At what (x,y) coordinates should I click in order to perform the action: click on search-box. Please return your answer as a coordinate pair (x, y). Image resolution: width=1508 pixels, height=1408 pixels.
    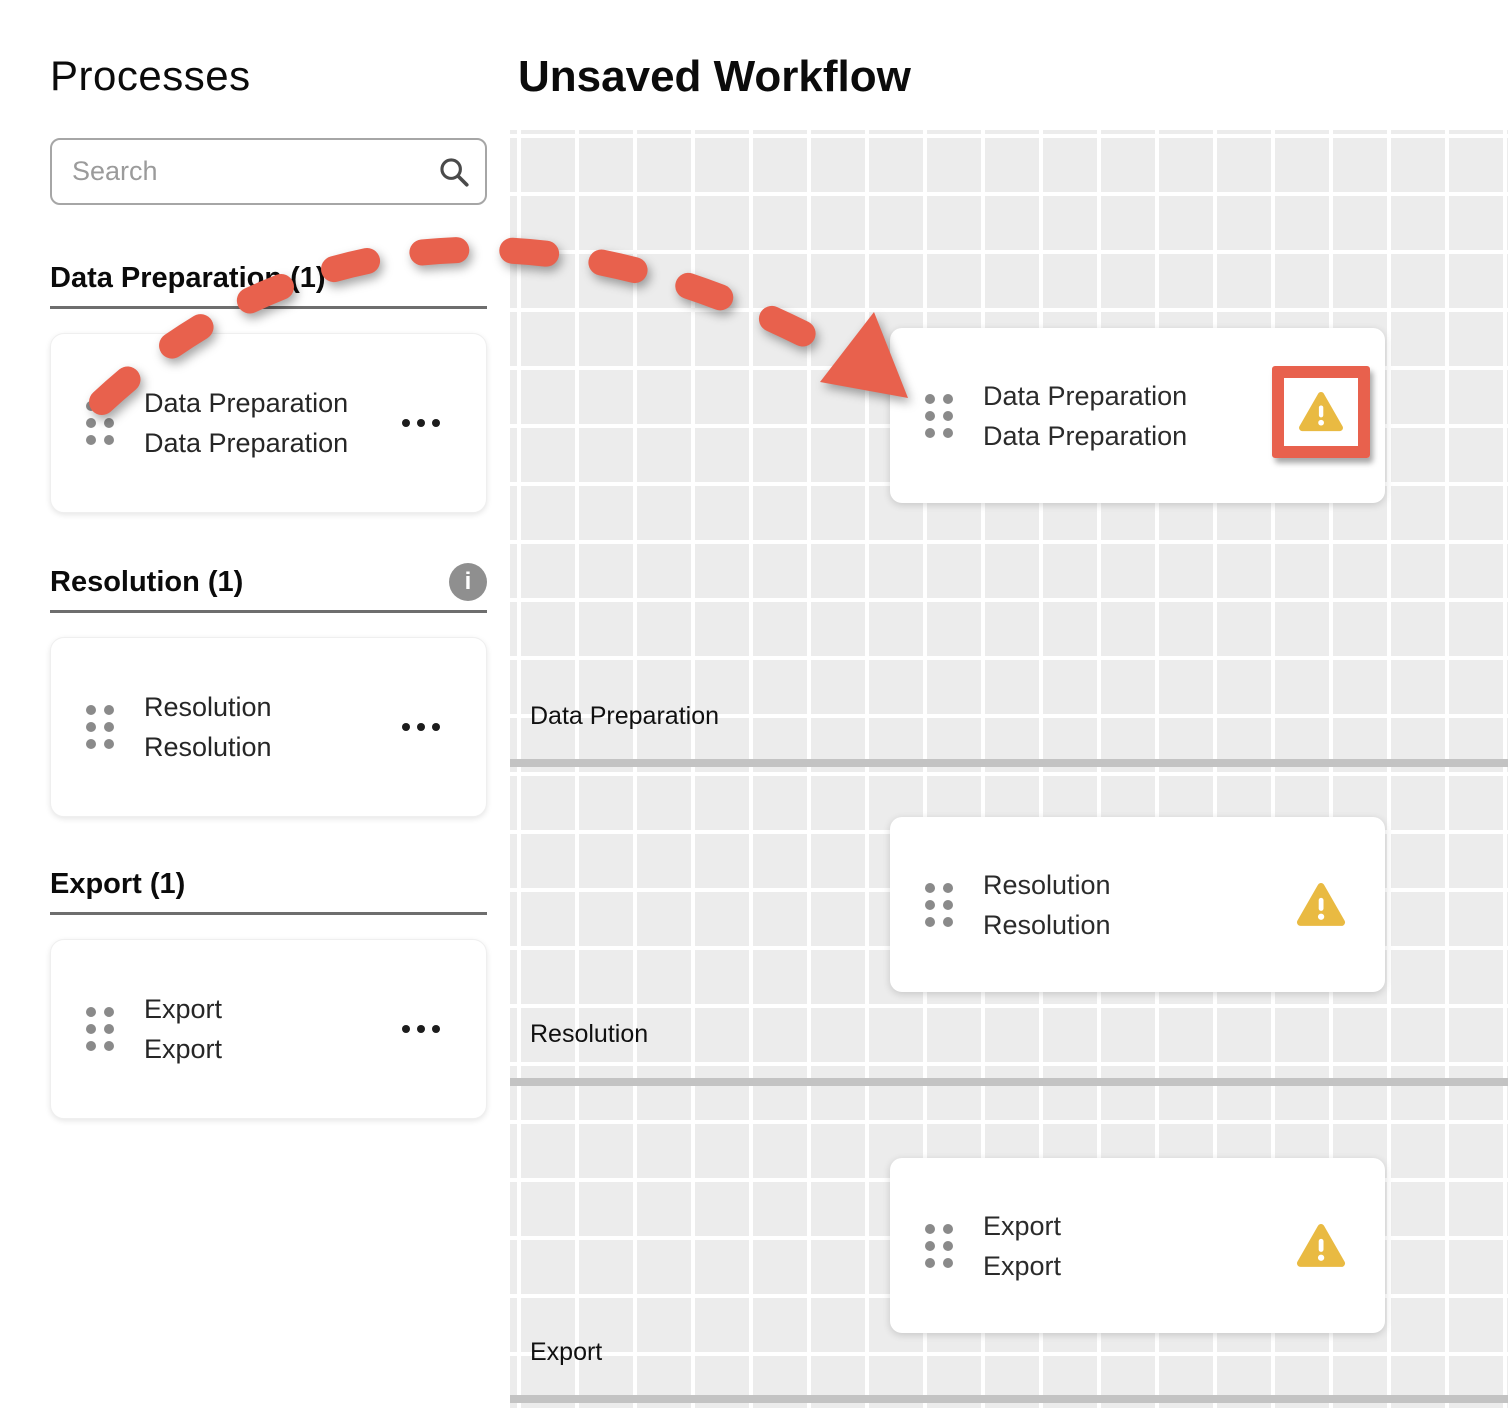
    Looking at the image, I should click on (268, 171).